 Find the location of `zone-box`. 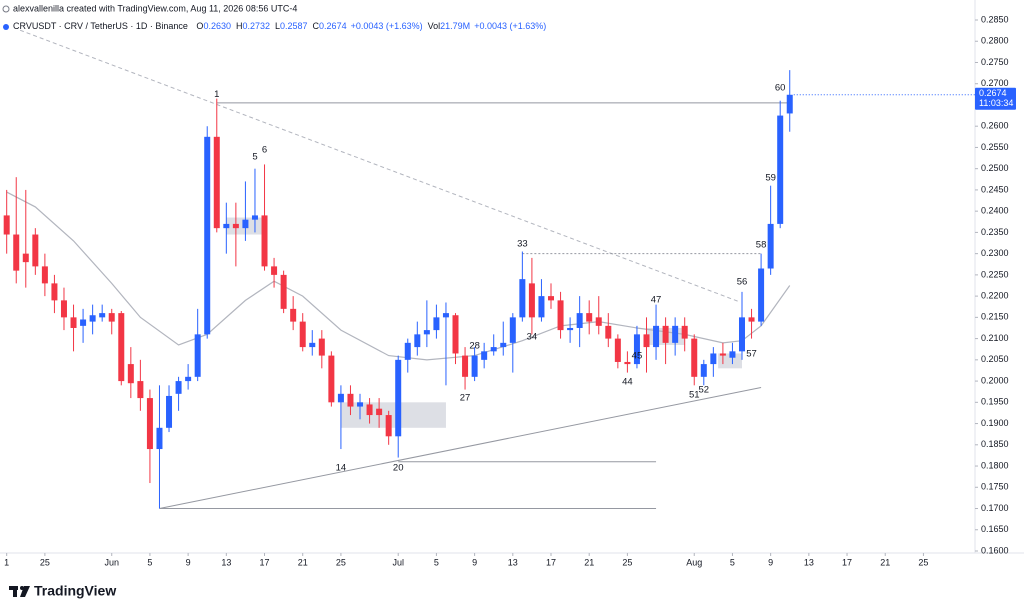

zone-box is located at coordinates (393, 415).